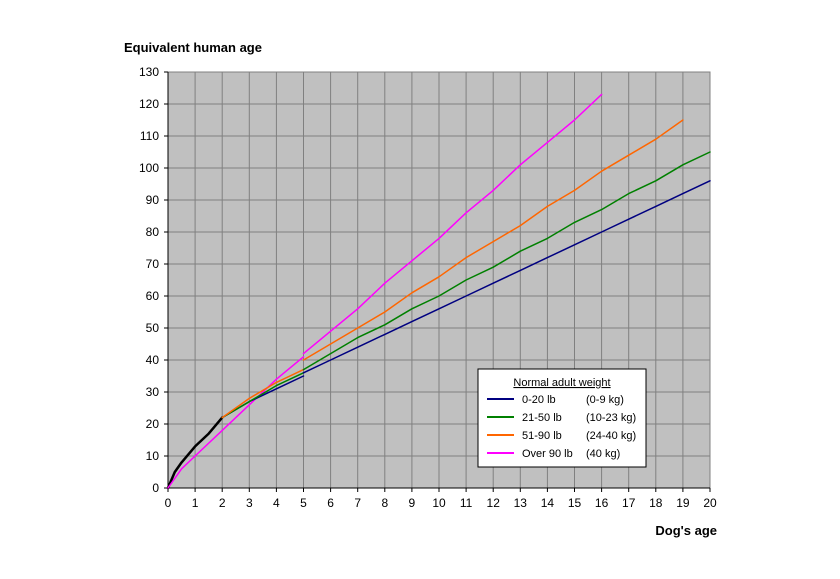  Describe the element at coordinates (330, 503) in the screenshot. I see `x-tick-label: 6` at that location.